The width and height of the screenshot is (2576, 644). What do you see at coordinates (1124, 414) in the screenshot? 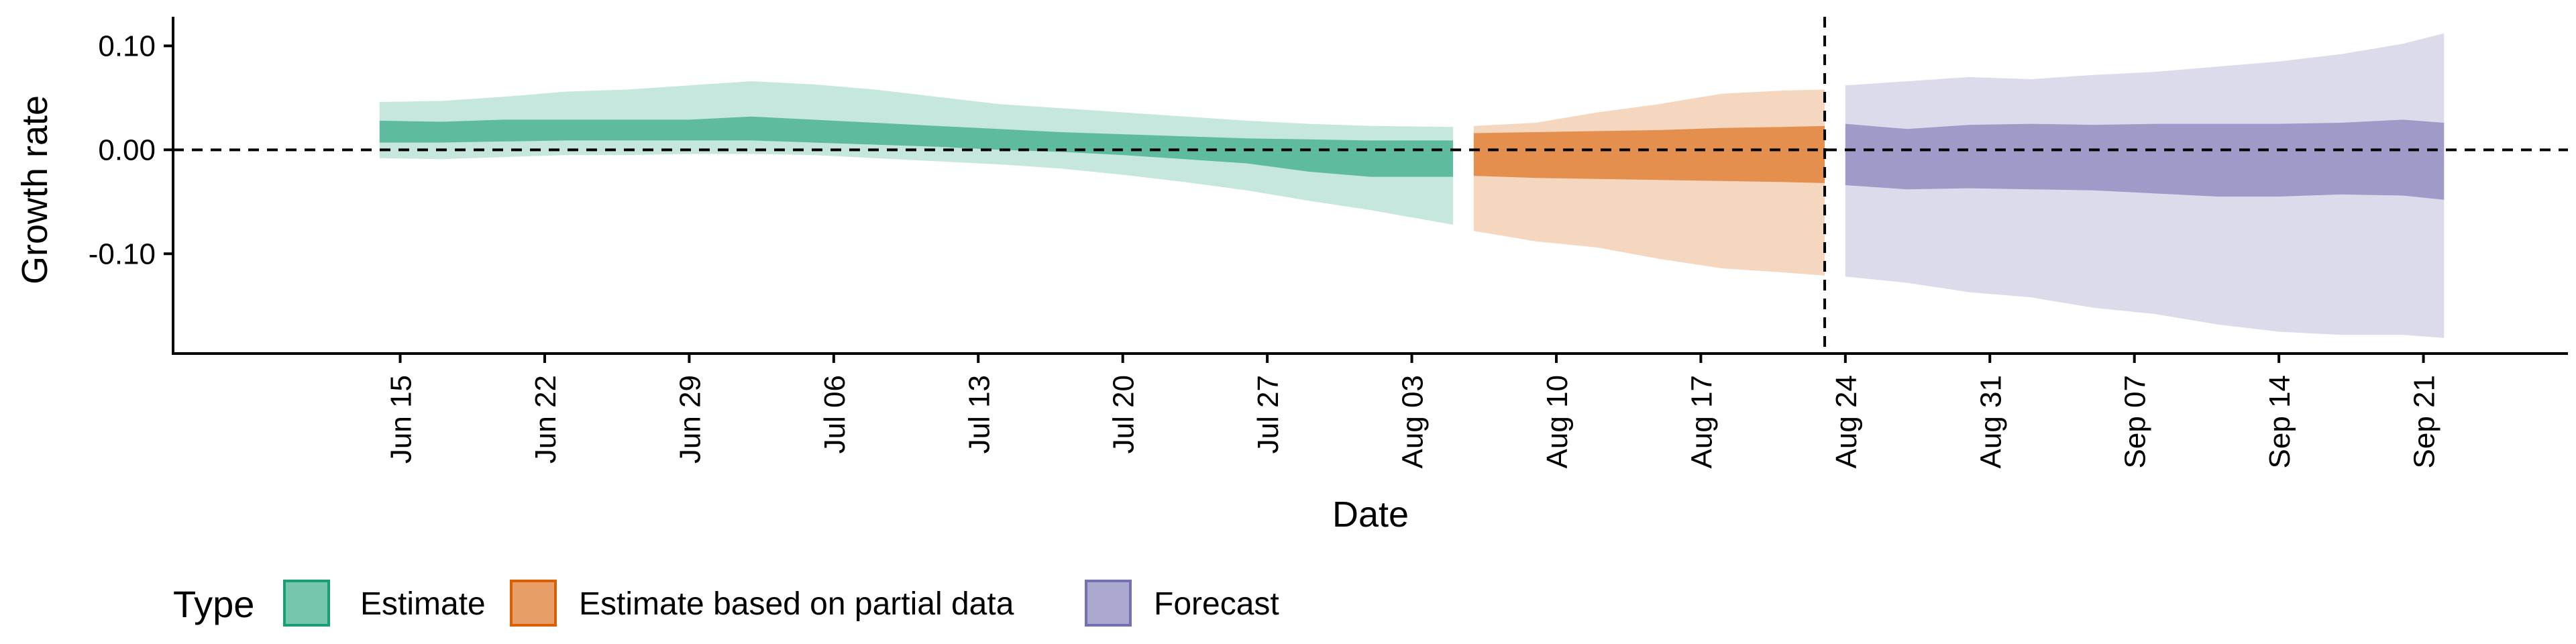
I see `x-tick-label: Jul 20` at bounding box center [1124, 414].